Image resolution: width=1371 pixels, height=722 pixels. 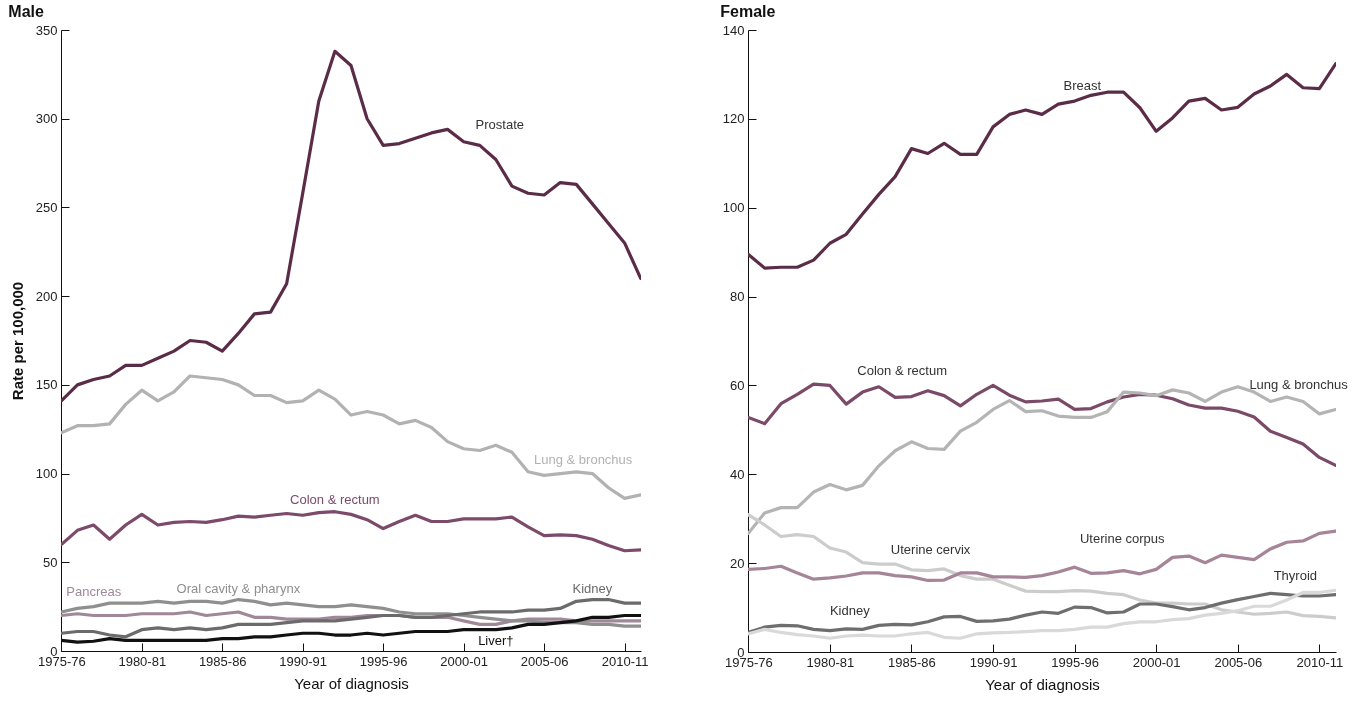 What do you see at coordinates (737, 297) in the screenshot?
I see `y-tick-label: 80` at bounding box center [737, 297].